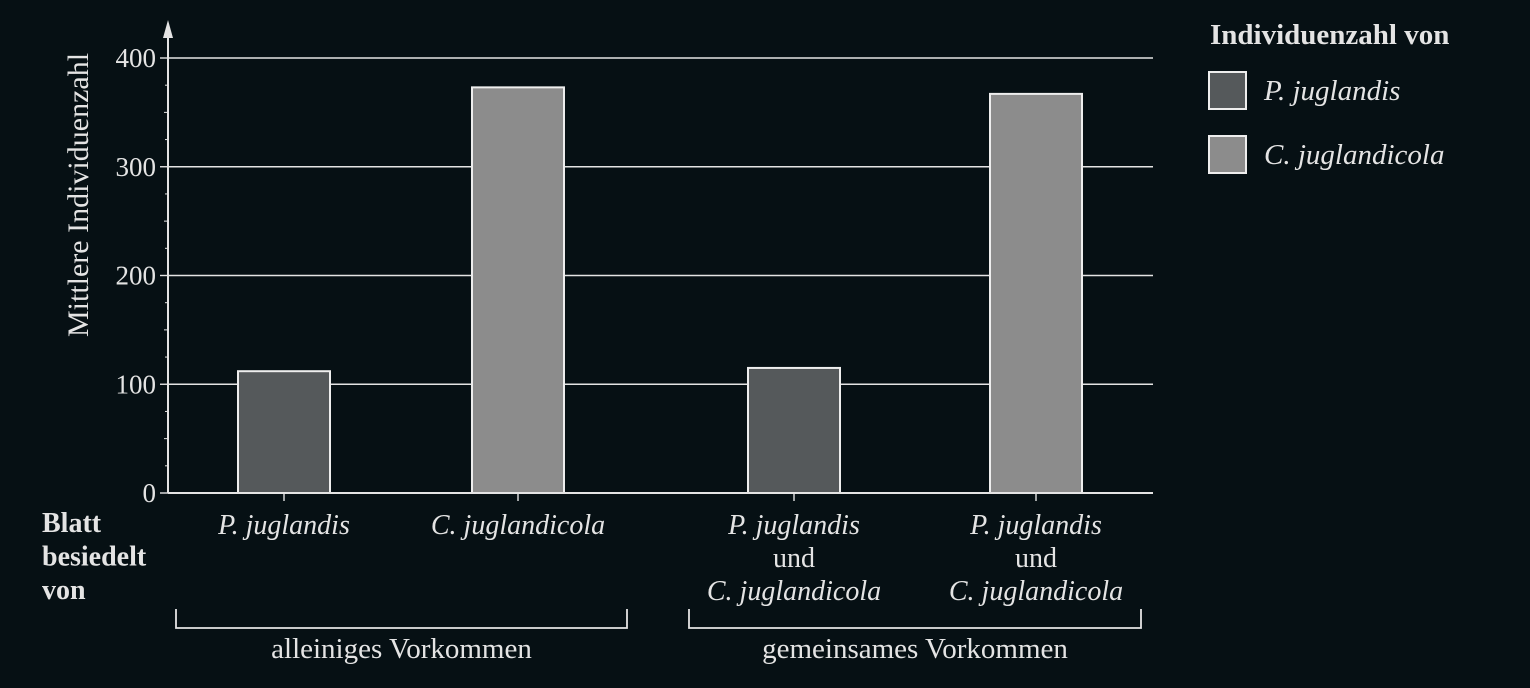 This screenshot has width=1530, height=688. Describe the element at coordinates (136, 167) in the screenshot. I see `y-tick-label: 300` at that location.